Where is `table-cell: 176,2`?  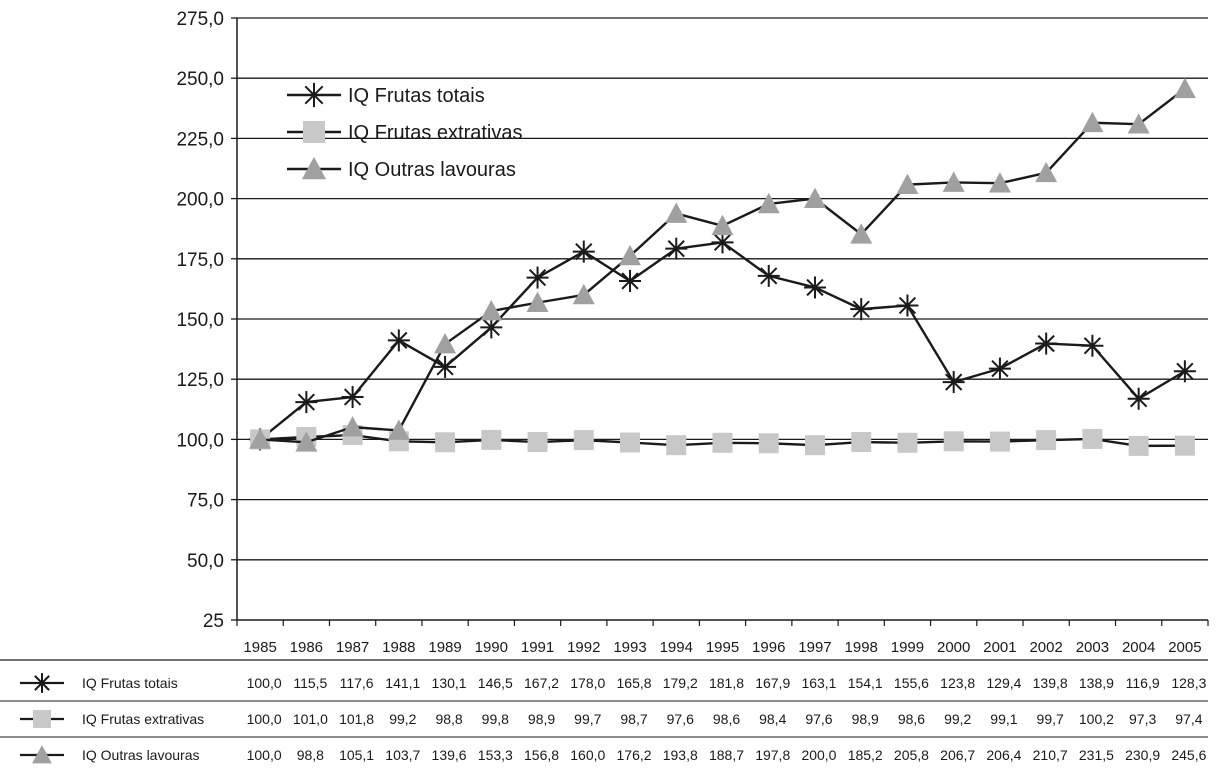
table-cell: 176,2 is located at coordinates (634, 755).